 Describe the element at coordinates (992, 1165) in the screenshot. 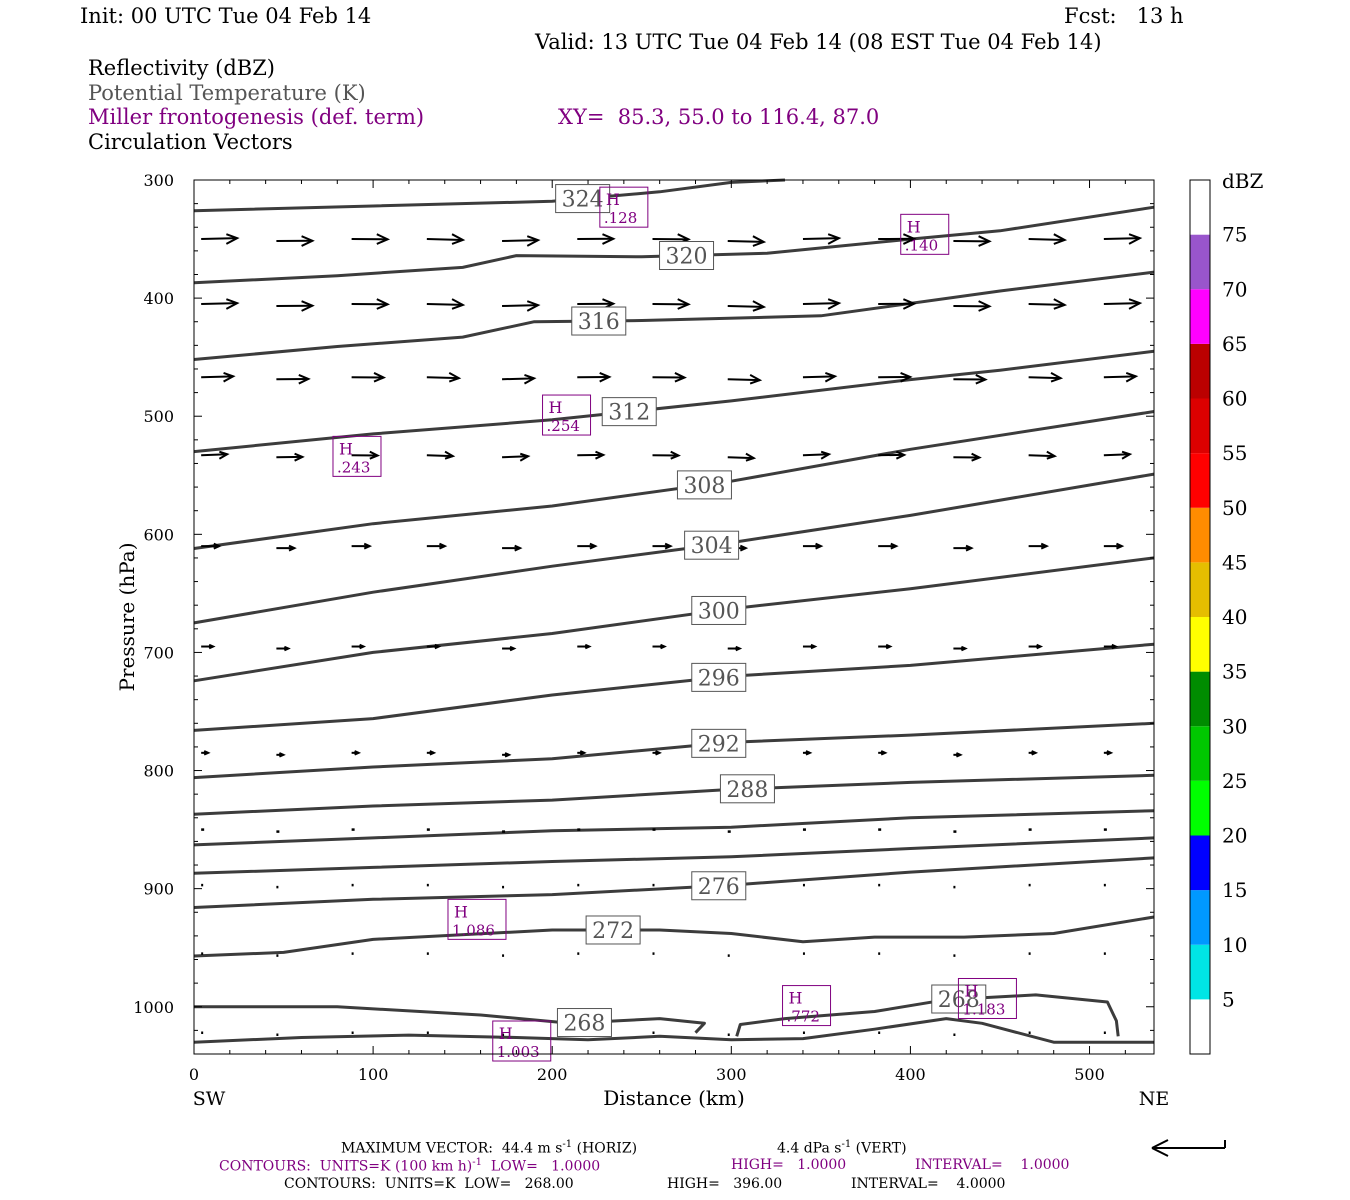

I see `frontogenesis-contour-interval: INTERVAL= 1.0000` at that location.